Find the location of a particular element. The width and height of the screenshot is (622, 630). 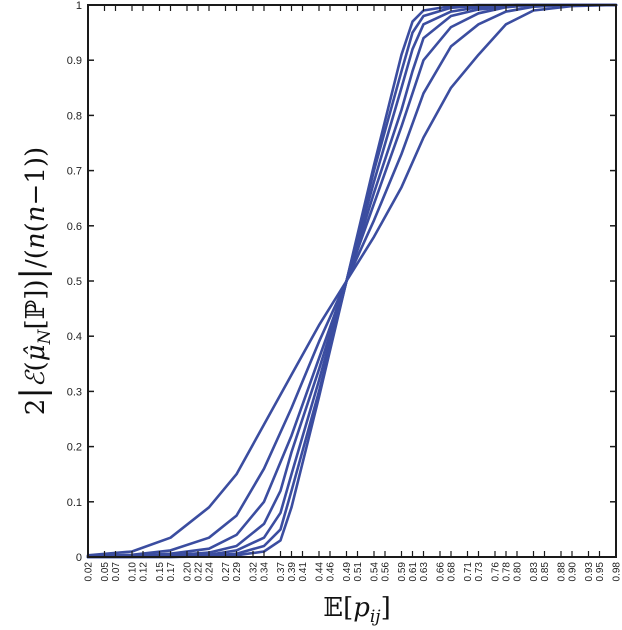

x-tick-label: 0.24 is located at coordinates (210, 572).